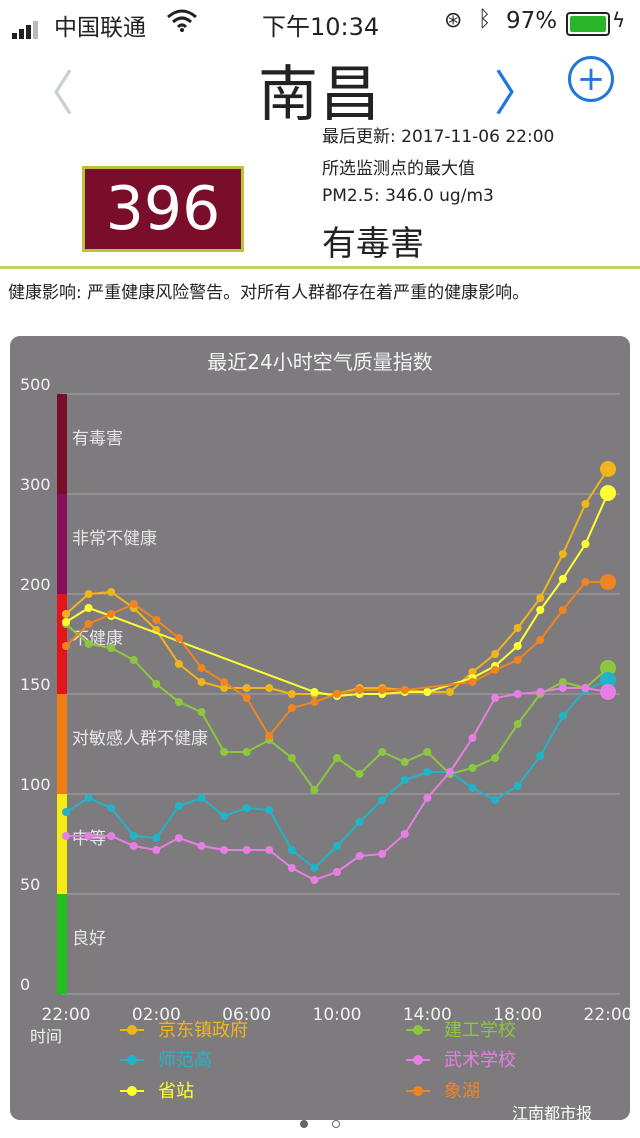 The image size is (640, 1138). Describe the element at coordinates (588, 24) in the screenshot. I see `battery-icon` at that location.